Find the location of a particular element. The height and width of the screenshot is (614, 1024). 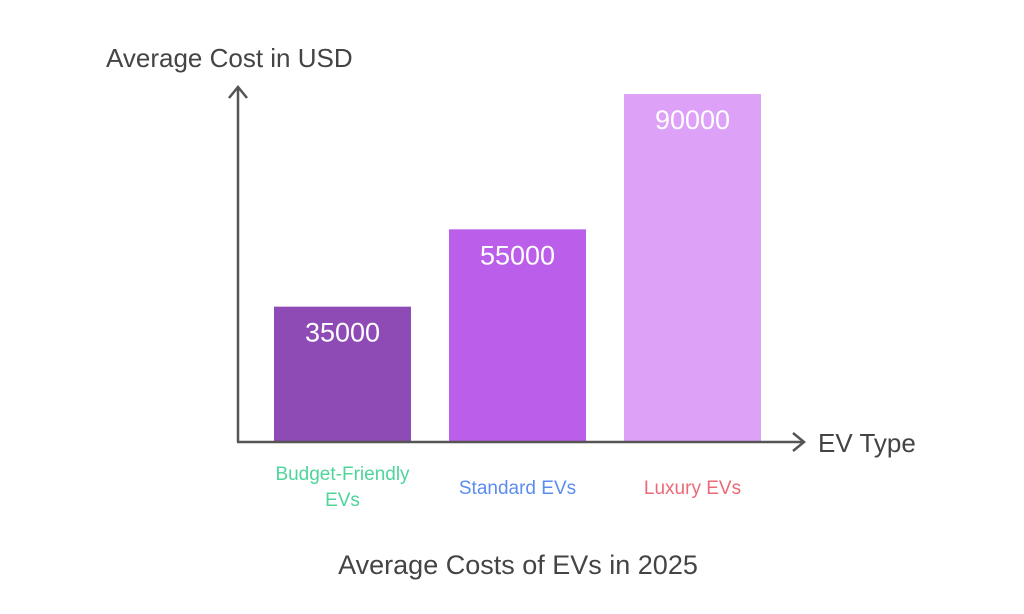

x-axis-label: EV Type is located at coordinates (867, 443).